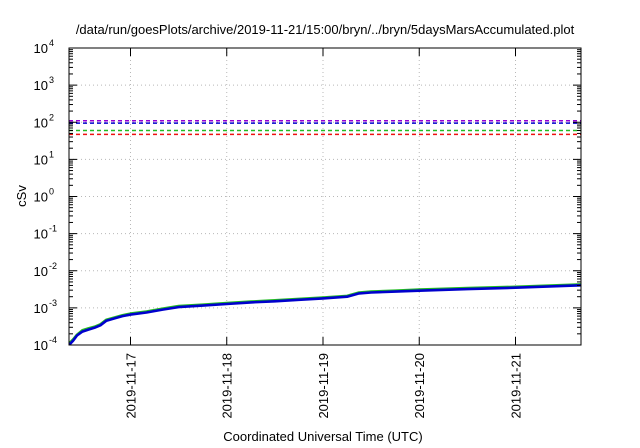 Image resolution: width=640 pixels, height=448 pixels. What do you see at coordinates (53, 266) in the screenshot?
I see `svg-text: -2` at bounding box center [53, 266].